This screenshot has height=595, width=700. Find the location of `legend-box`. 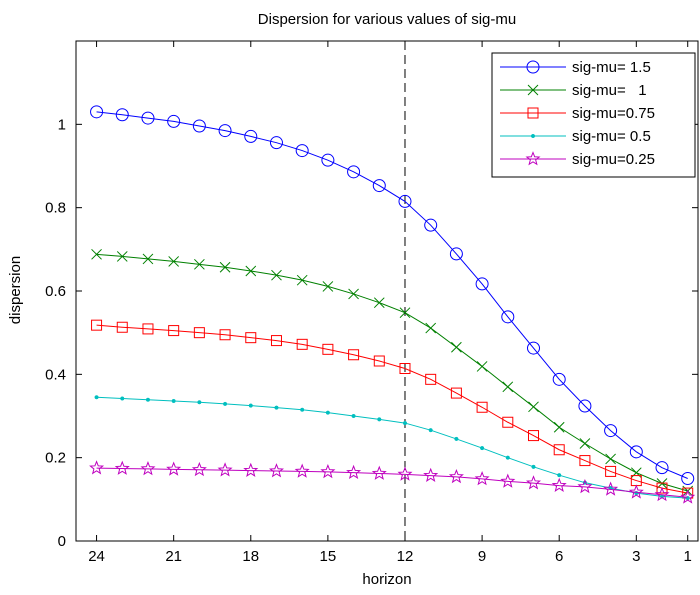

legend-box is located at coordinates (593, 115).